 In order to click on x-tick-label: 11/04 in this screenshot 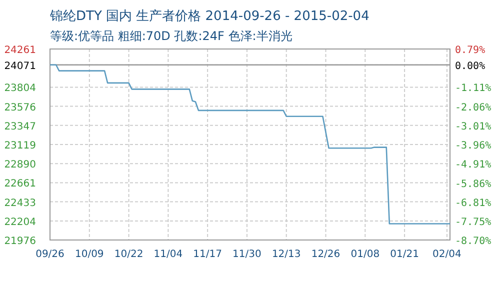, I will do `click(168, 254)`.